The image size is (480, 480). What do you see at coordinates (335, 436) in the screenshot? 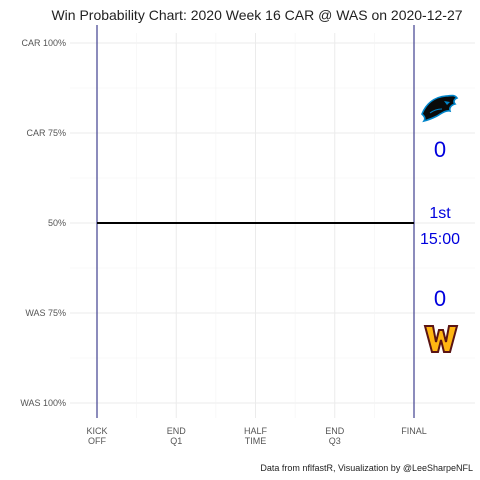
I see `x-tick-label: END Q3` at bounding box center [335, 436].